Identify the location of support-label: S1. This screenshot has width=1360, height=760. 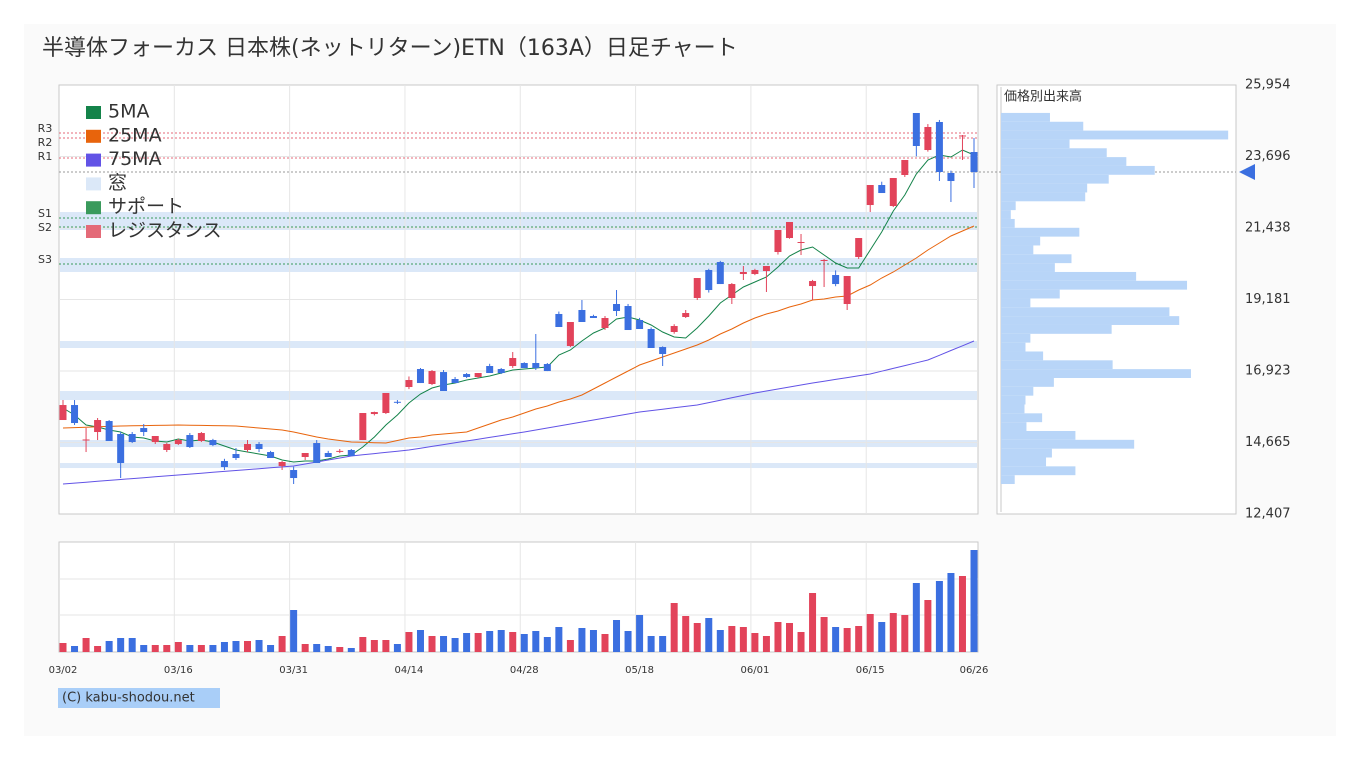
(45, 213).